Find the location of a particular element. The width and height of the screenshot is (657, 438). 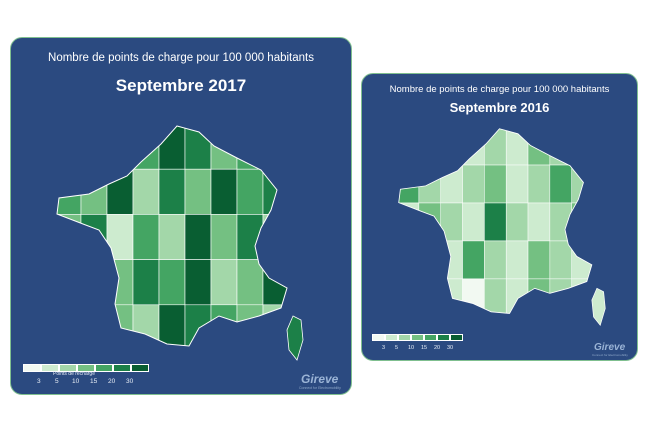

color-scale-legend: 3 5 10 15 20 30 is located at coordinates (417, 343).